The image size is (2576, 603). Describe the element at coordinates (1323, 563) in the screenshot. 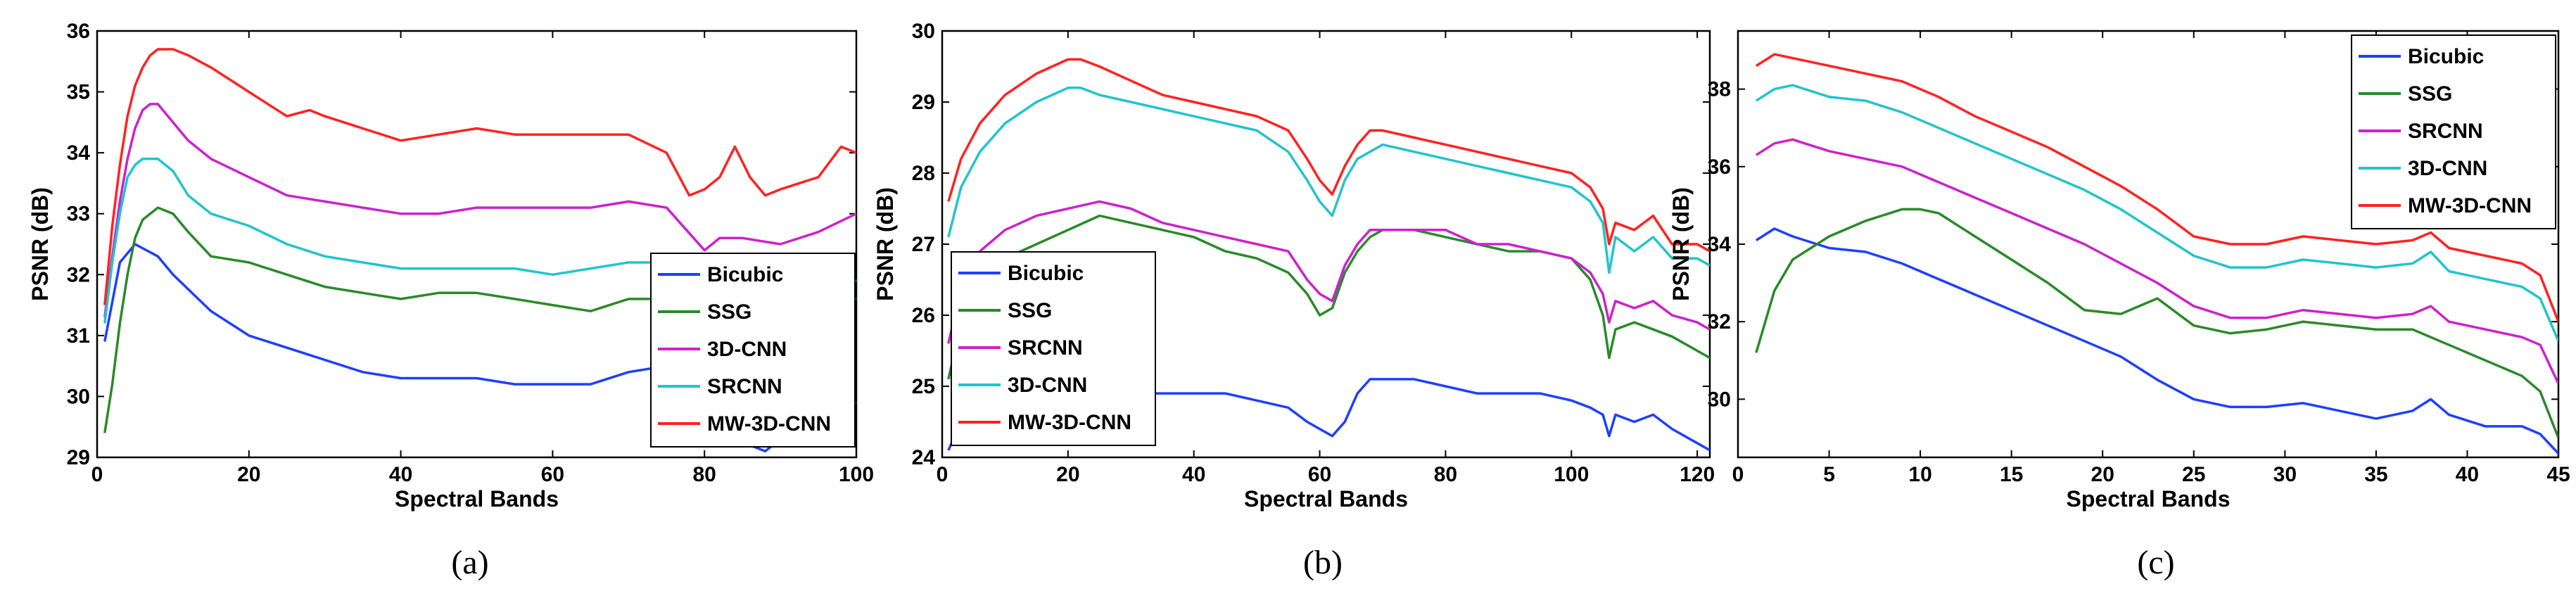

I see `panel-caption: (b)` at that location.